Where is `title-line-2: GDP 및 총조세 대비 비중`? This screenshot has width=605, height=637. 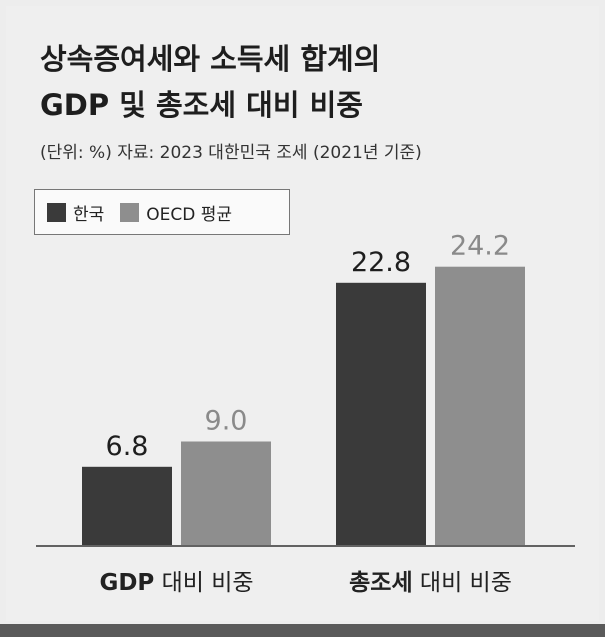
title-line-2: GDP 및 총조세 대비 비중 is located at coordinates (201, 105).